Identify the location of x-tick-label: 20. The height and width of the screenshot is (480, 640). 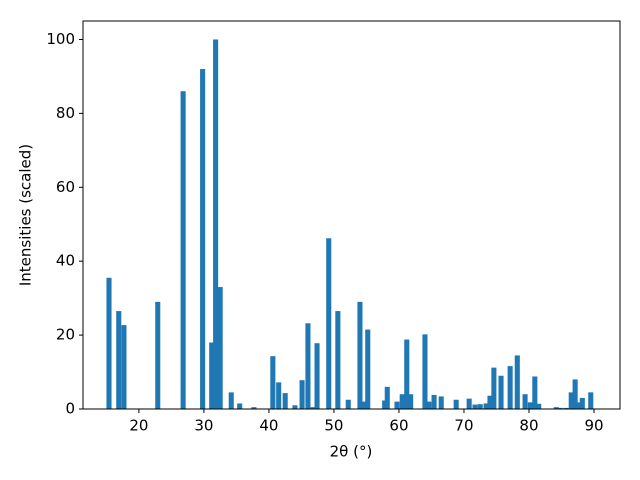
(138, 426).